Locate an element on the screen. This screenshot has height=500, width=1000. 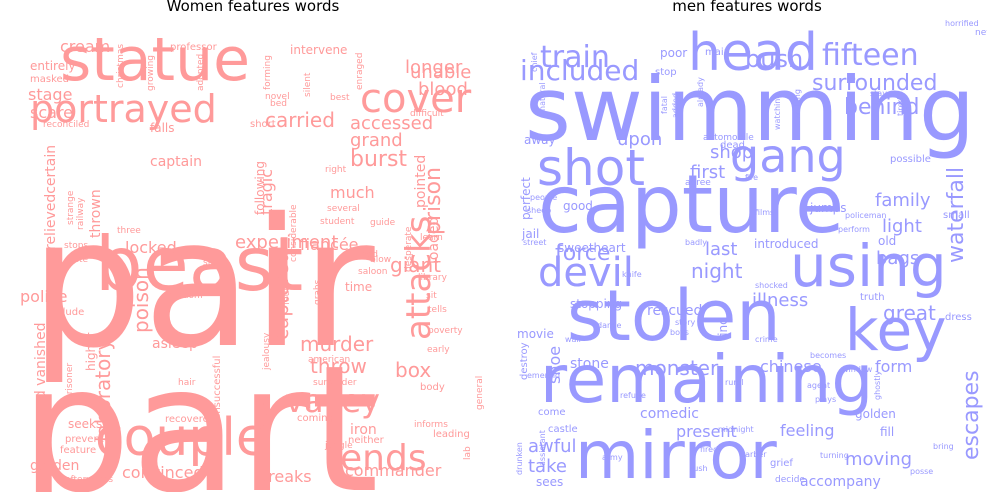
men-word-boys: boys is located at coordinates (679, 332).